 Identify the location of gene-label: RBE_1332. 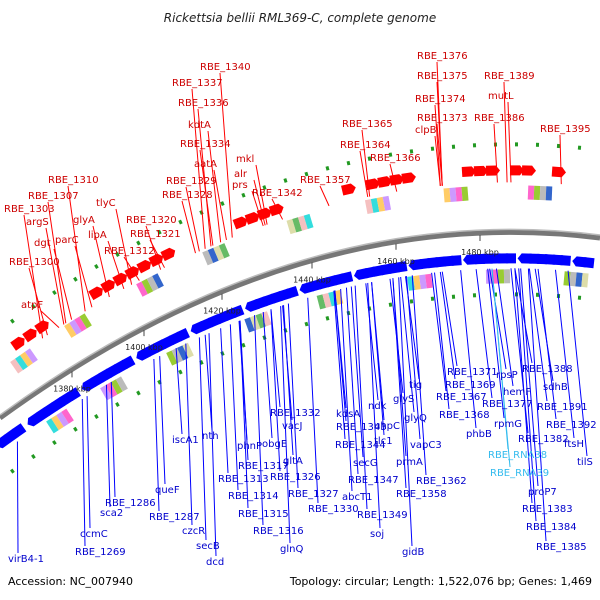
(295, 413).